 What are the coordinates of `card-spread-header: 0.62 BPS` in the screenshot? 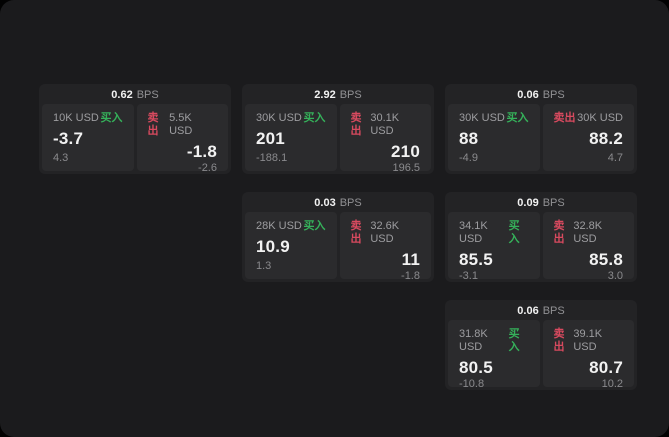 It's located at (135, 95).